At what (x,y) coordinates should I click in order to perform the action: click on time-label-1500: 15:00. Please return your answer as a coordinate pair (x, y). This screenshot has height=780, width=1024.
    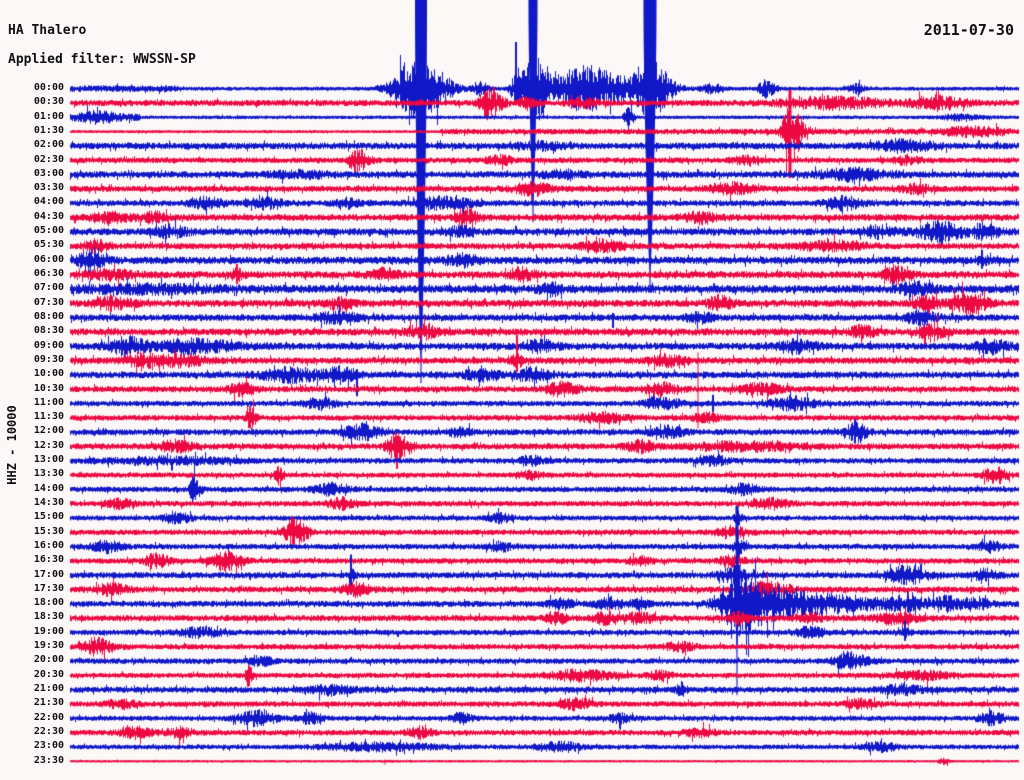
    Looking at the image, I should click on (48, 517).